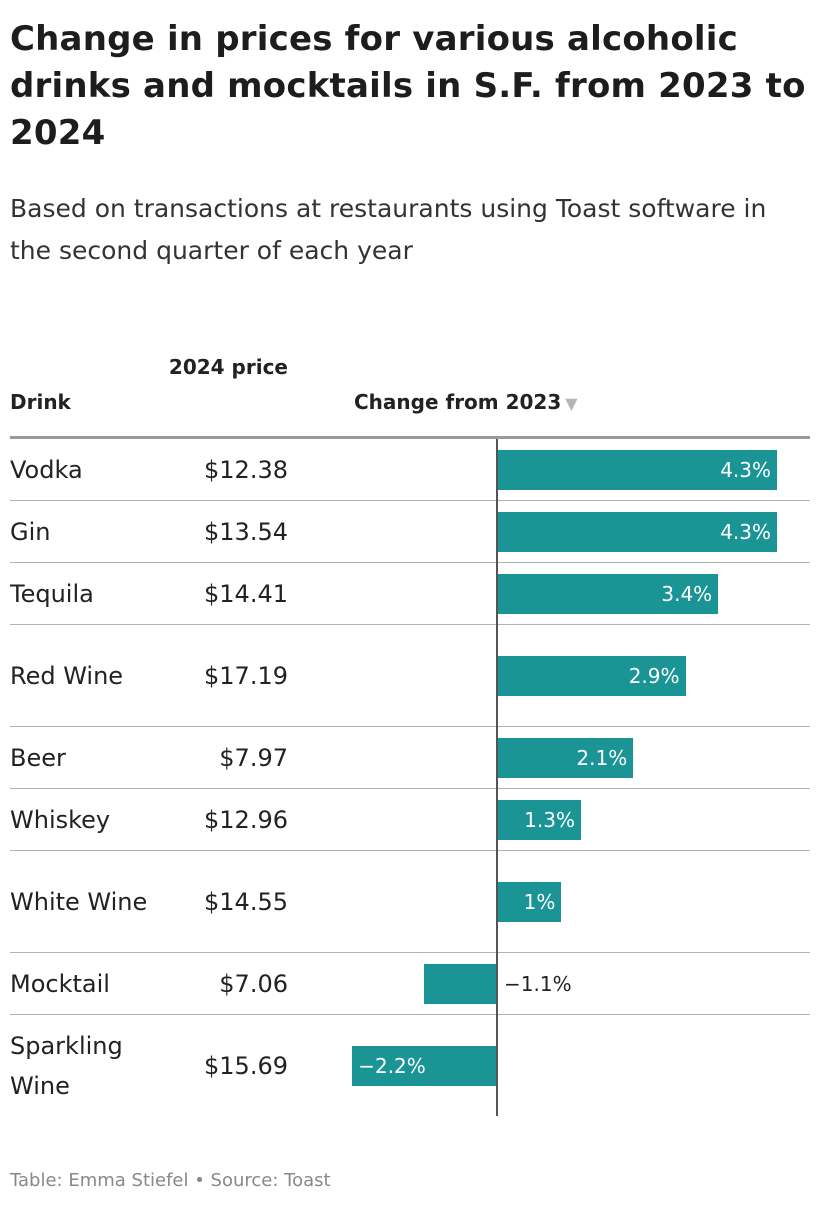 This screenshot has height=1208, width=820. I want to click on column-header-change-label: Change from 2023, so click(458, 402).